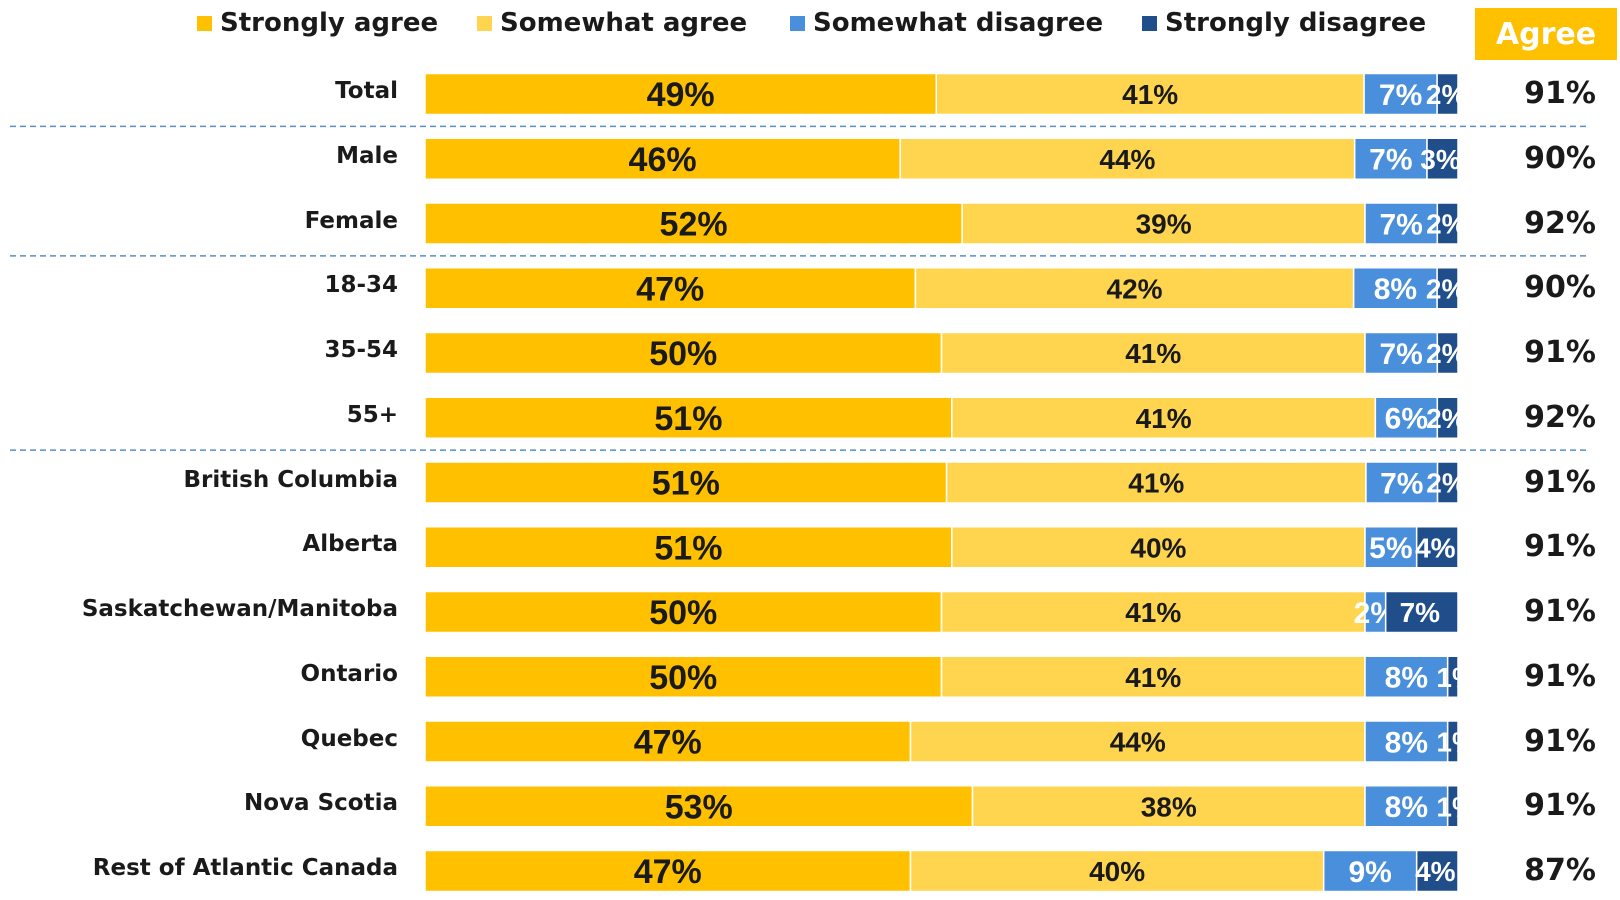 The width and height of the screenshot is (1620, 900). Describe the element at coordinates (1296, 23) in the screenshot. I see `legend-label-strongly-disagree: Strongly disagree` at that location.